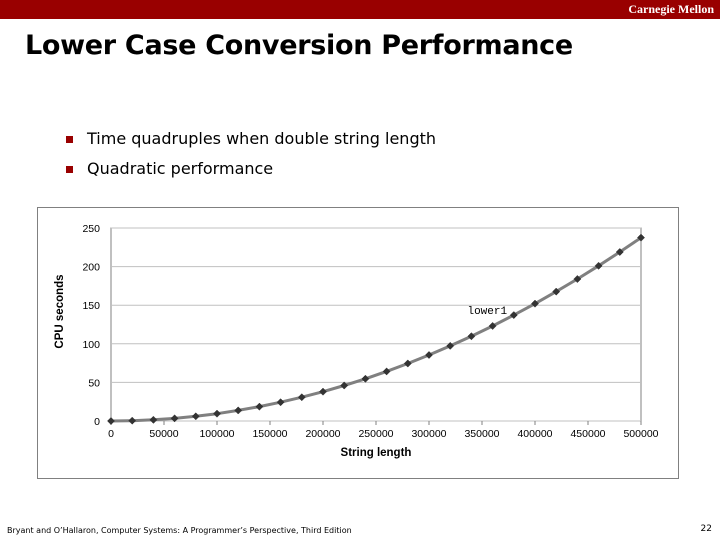 The width and height of the screenshot is (720, 540). Describe the element at coordinates (91, 268) in the screenshot. I see `y-tick-label: 200` at that location.